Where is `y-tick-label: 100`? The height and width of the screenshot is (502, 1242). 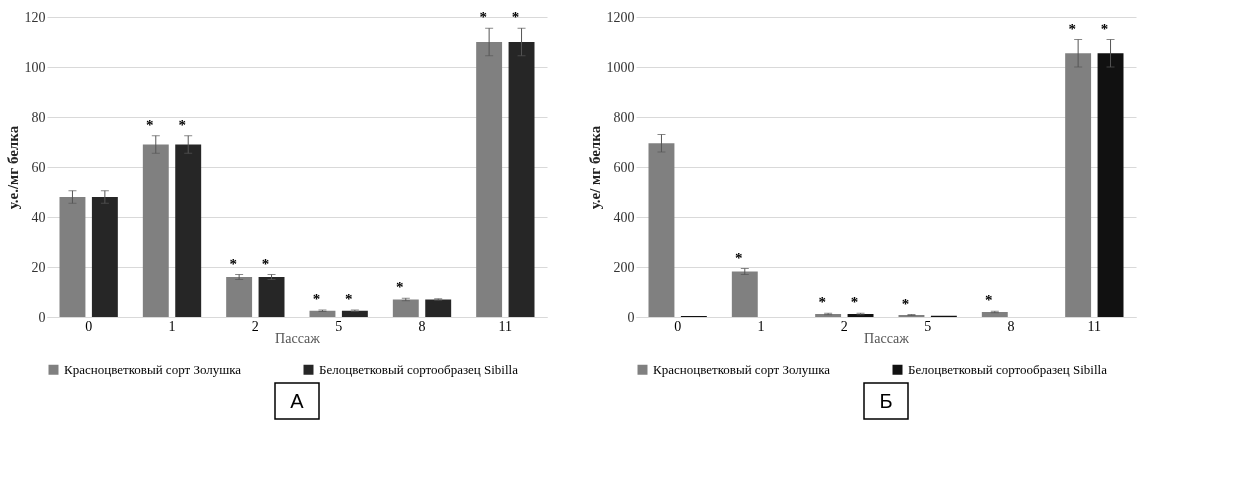
y-tick-label: 100 is located at coordinates (35, 67).